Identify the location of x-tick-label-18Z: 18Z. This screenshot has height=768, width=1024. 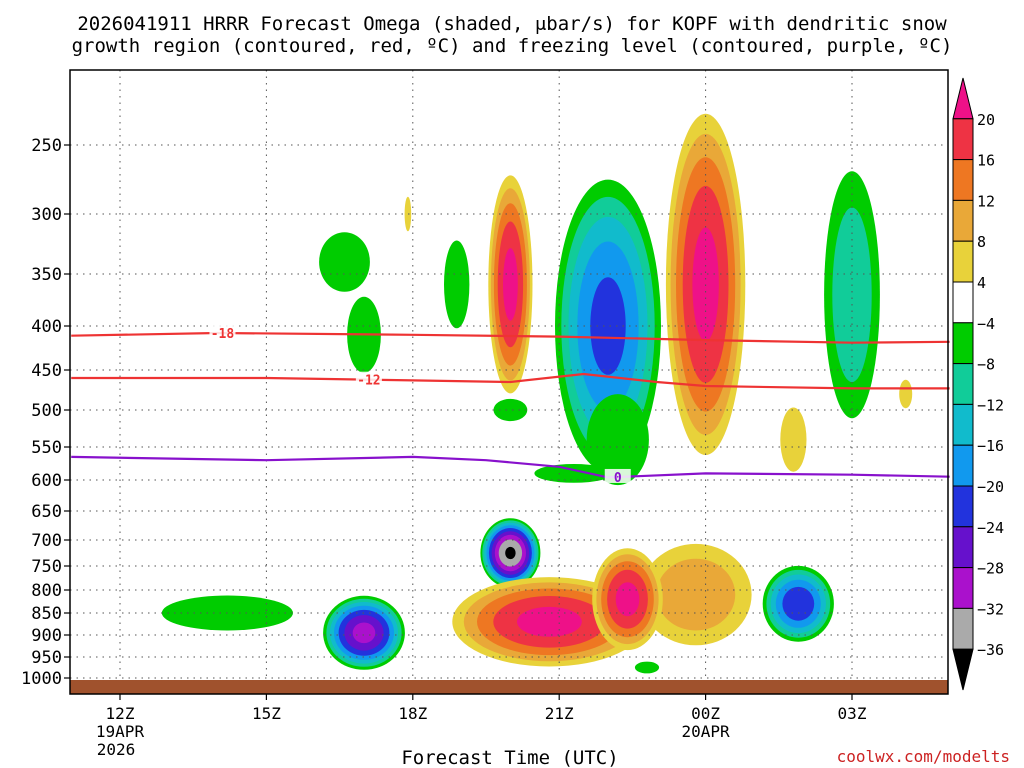
(412, 713).